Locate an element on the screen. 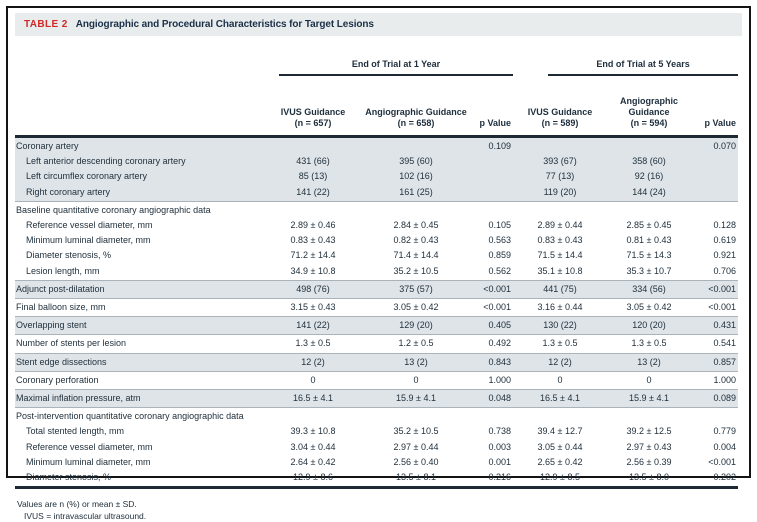 This screenshot has width=757, height=522. value-cell: 92 (16) is located at coordinates (649, 176).